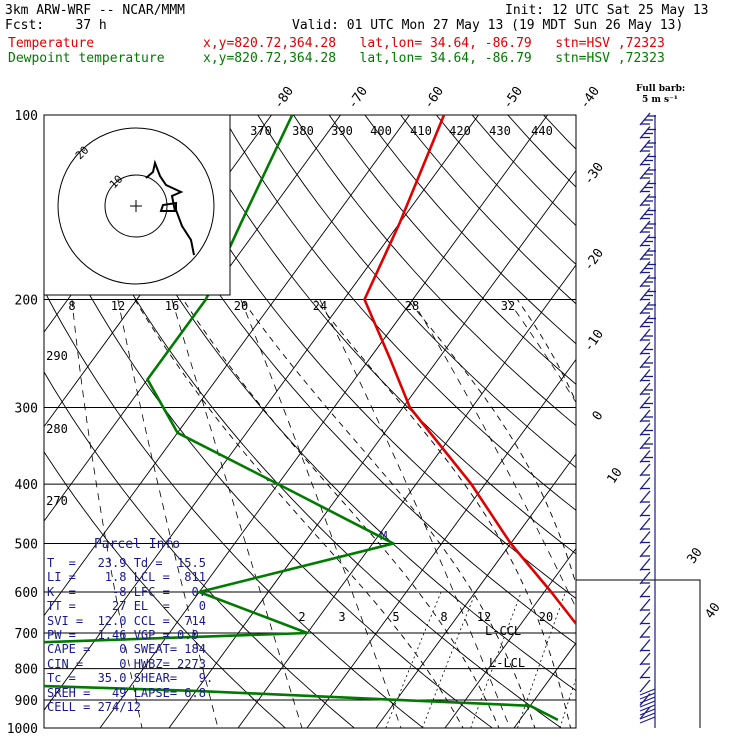 This screenshot has height=740, width=740. What do you see at coordinates (126, 649) in the screenshot?
I see `parcel-info-row: CAPE = 0 SWEAT= 184` at bounding box center [126, 649].